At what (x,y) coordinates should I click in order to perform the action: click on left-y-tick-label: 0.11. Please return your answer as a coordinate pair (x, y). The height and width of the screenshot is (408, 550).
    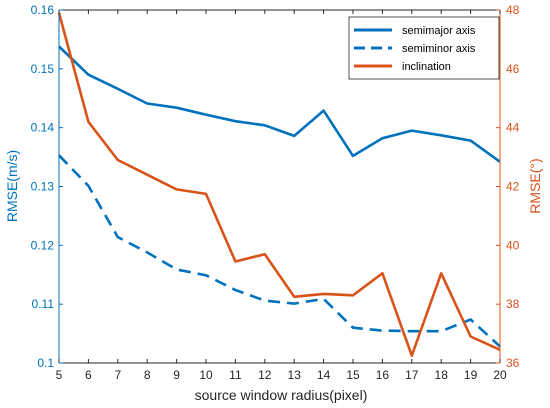
    Looking at the image, I should click on (43, 304).